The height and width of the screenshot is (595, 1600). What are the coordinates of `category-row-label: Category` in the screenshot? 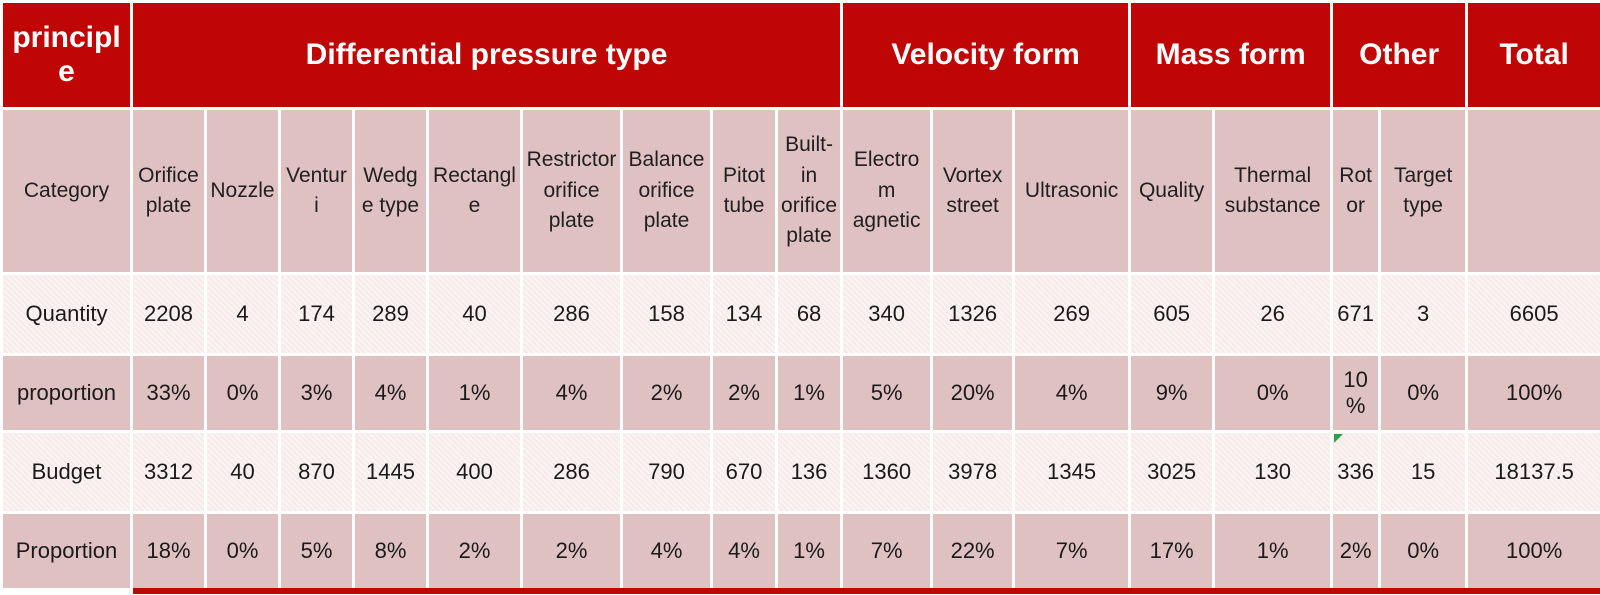 It's located at (66, 191).